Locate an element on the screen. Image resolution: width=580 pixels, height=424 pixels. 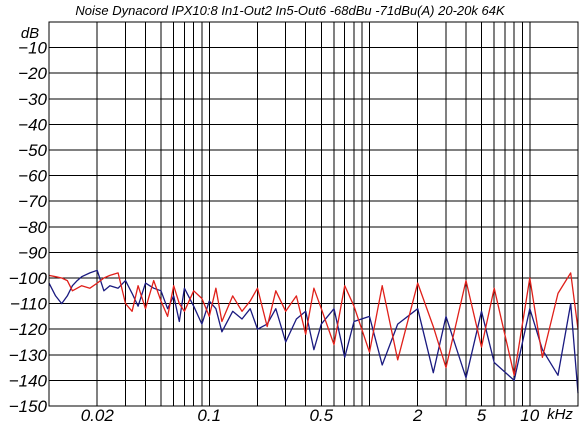
y-tick-label: −140 is located at coordinates (28, 380).